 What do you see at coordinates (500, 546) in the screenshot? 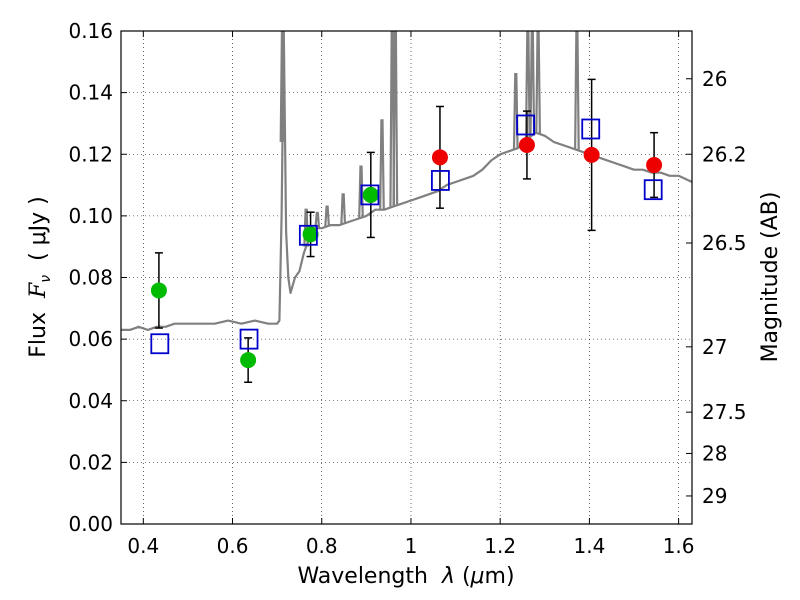
I see `x-tick-label: 1.2` at bounding box center [500, 546].